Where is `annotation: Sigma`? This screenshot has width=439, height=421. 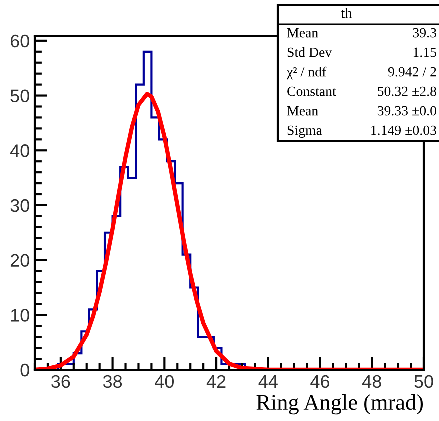
annotation: Sigma is located at coordinates (305, 132).